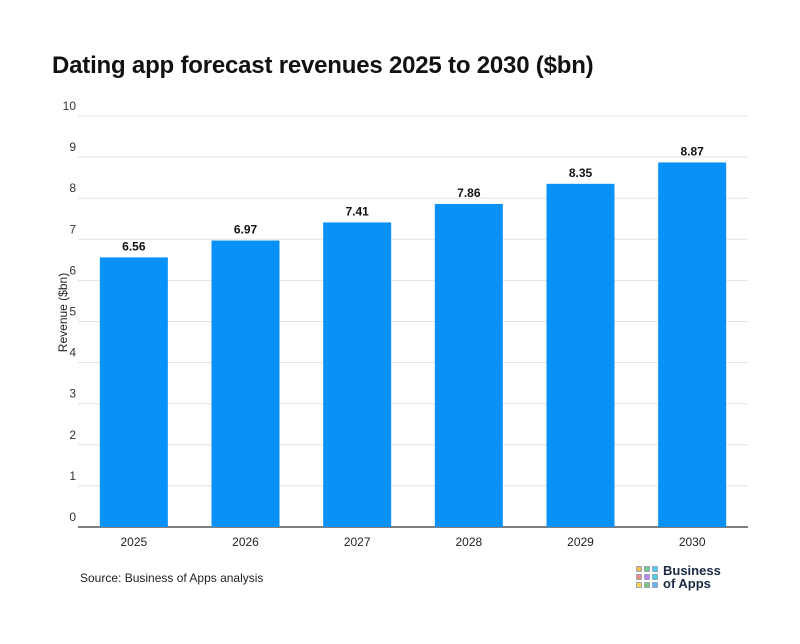 This screenshot has height=644, width=800. What do you see at coordinates (63, 312) in the screenshot?
I see `y-axis-title: Revenue ($bn)` at bounding box center [63, 312].